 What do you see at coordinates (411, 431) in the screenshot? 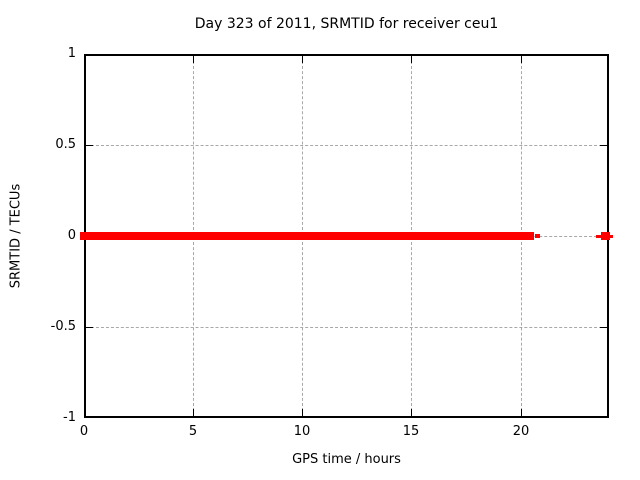
I see `xtick-label-15: 15` at bounding box center [411, 431].